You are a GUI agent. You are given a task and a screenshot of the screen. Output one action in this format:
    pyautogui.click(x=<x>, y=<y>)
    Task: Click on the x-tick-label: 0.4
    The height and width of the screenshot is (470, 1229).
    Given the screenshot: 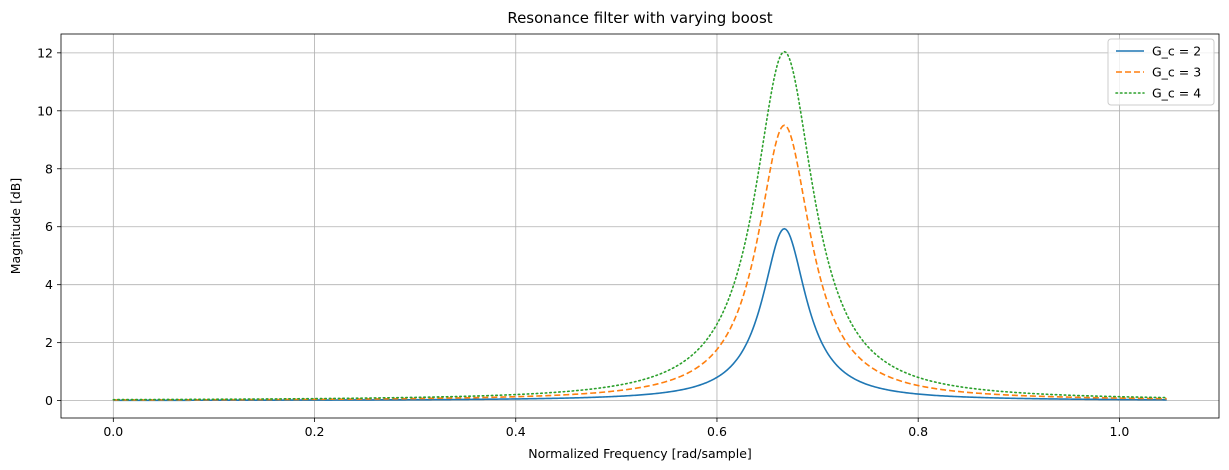 What is the action you would take?
    pyautogui.click(x=516, y=431)
    